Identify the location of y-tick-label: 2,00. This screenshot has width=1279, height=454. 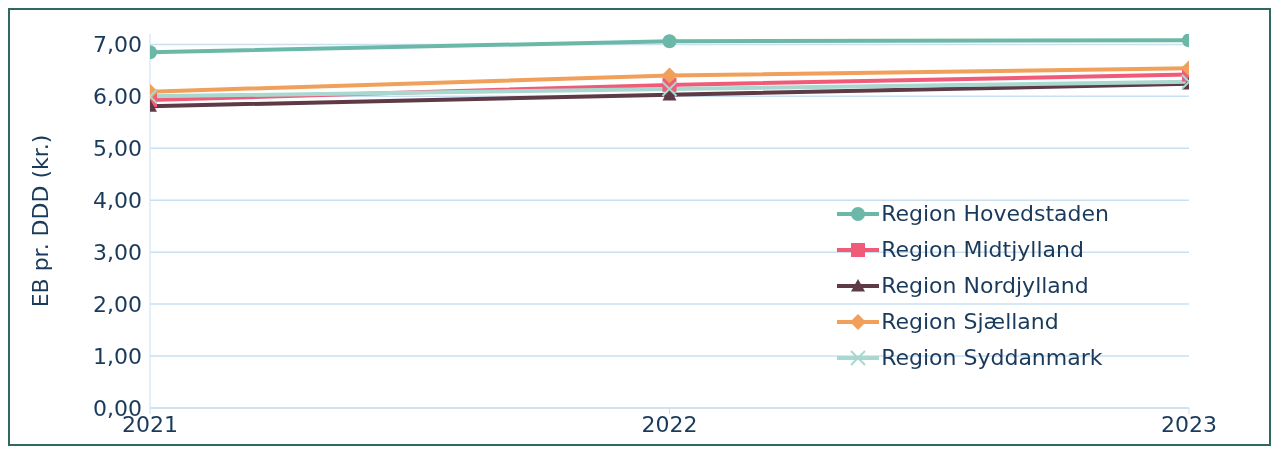
(117, 304).